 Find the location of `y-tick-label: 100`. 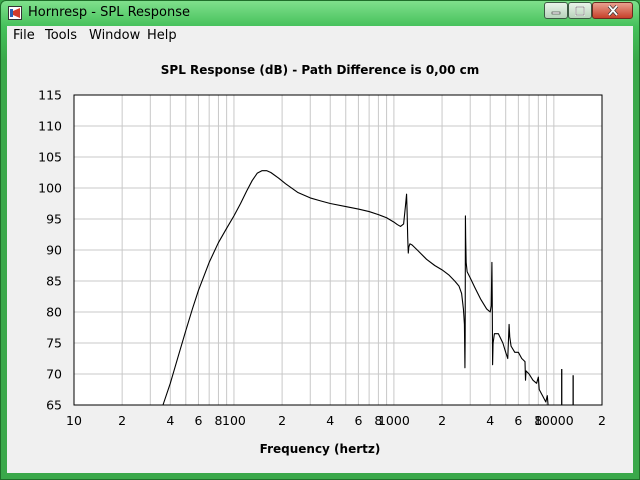

y-tick-label: 100 is located at coordinates (50, 188).